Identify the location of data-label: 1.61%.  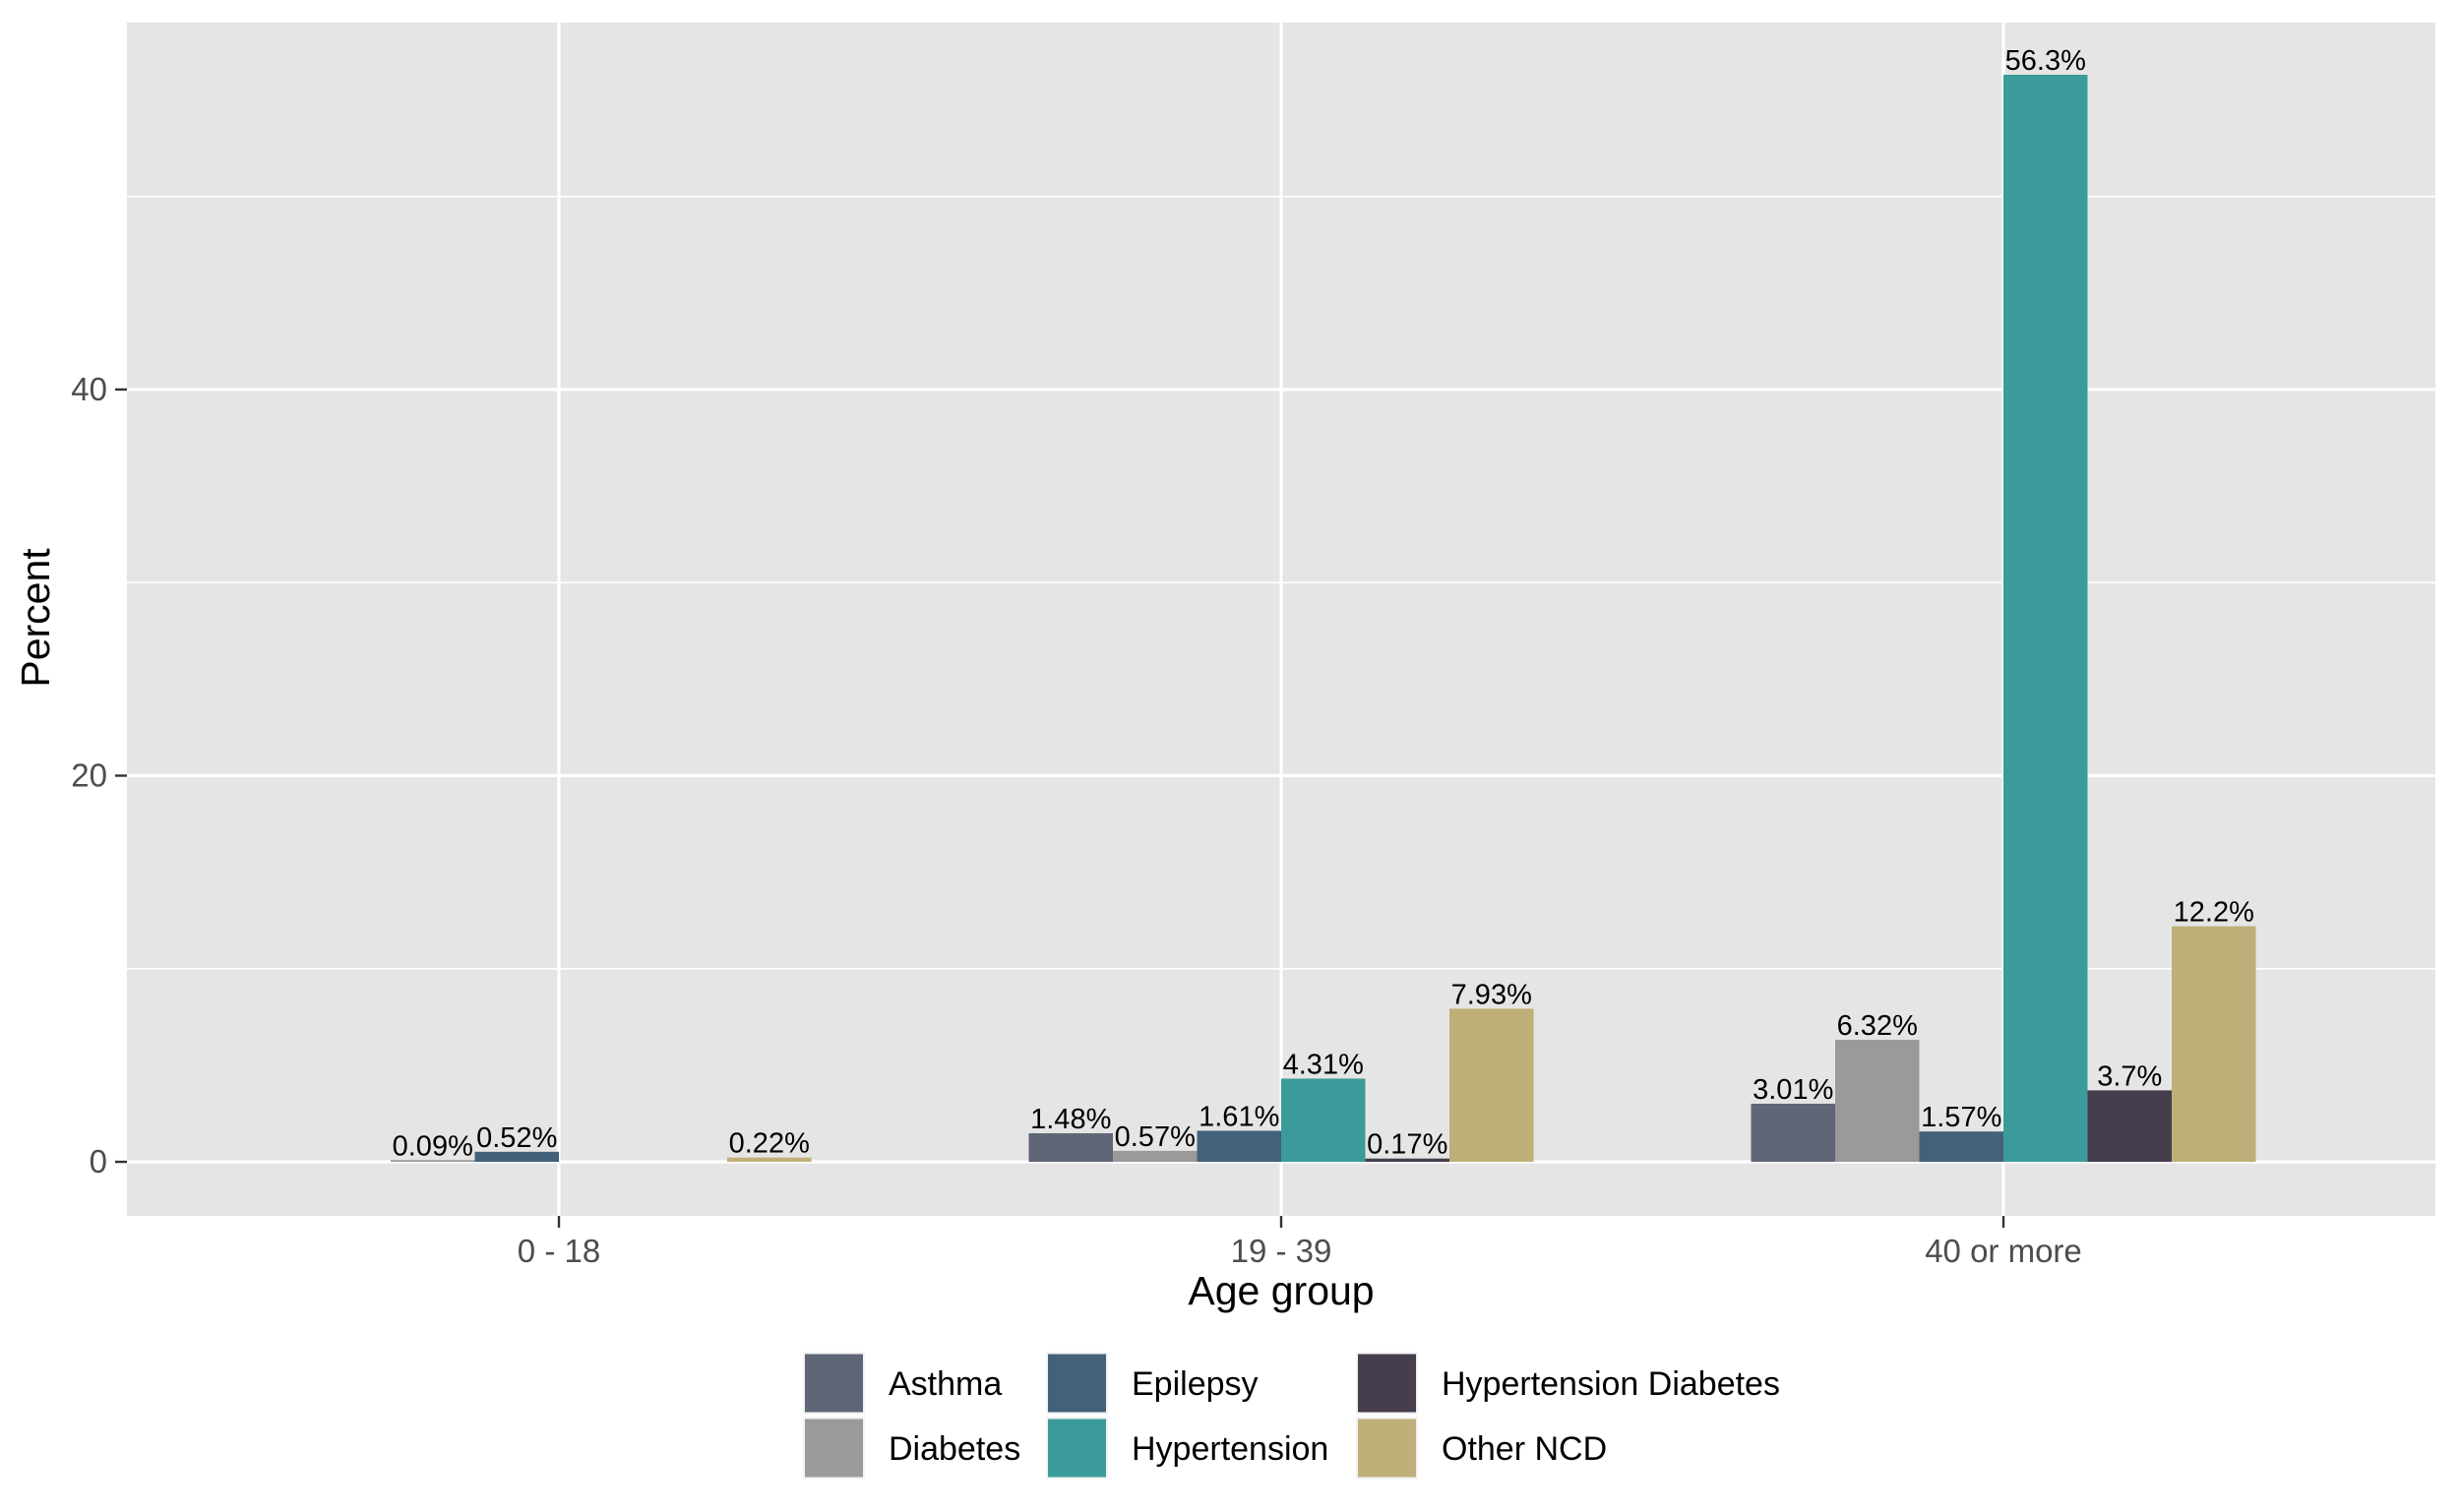
(1239, 1117).